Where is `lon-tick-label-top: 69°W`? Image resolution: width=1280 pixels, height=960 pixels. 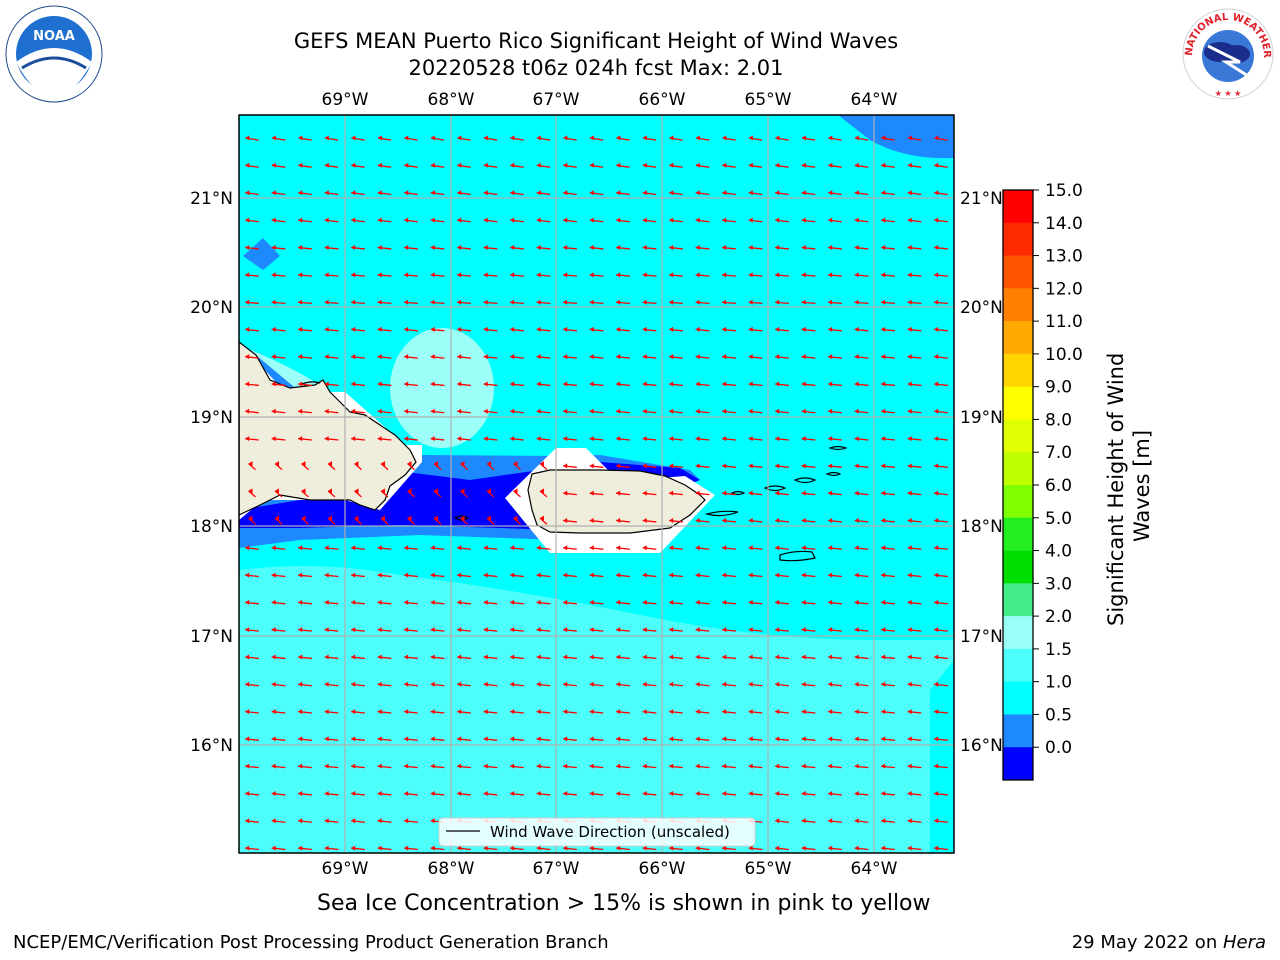
lon-tick-label-top: 69°W is located at coordinates (345, 100).